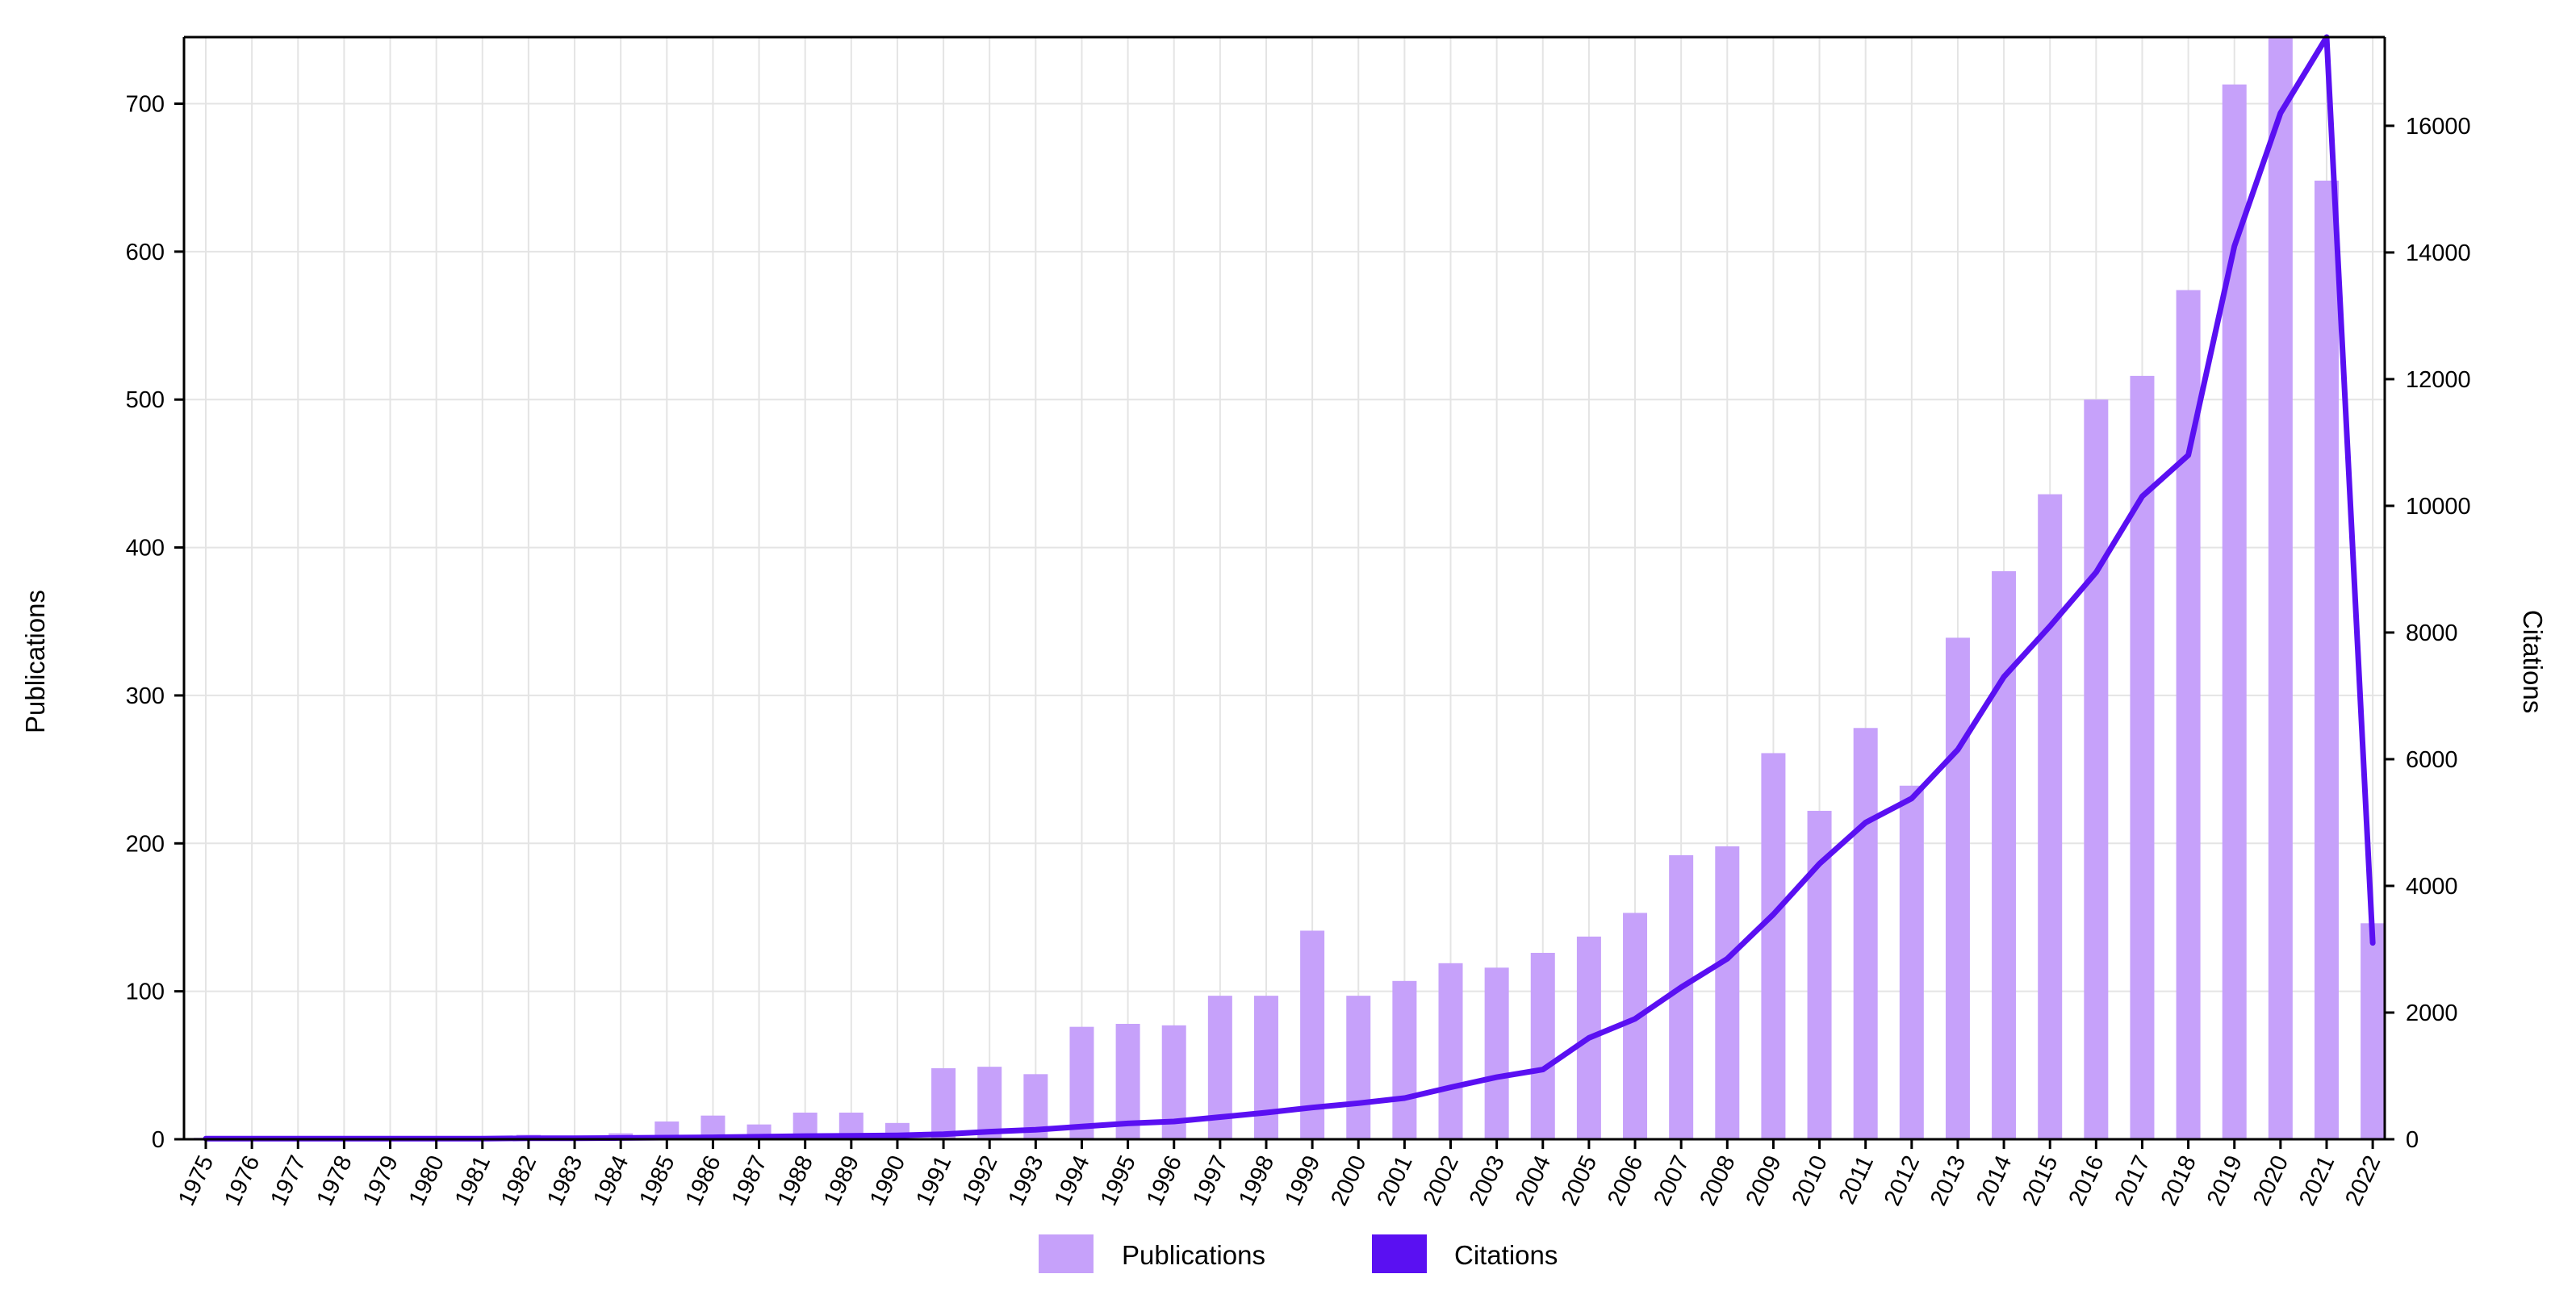 The image size is (2576, 1299). I want to click on bar-publications-2019, so click(2234, 611).